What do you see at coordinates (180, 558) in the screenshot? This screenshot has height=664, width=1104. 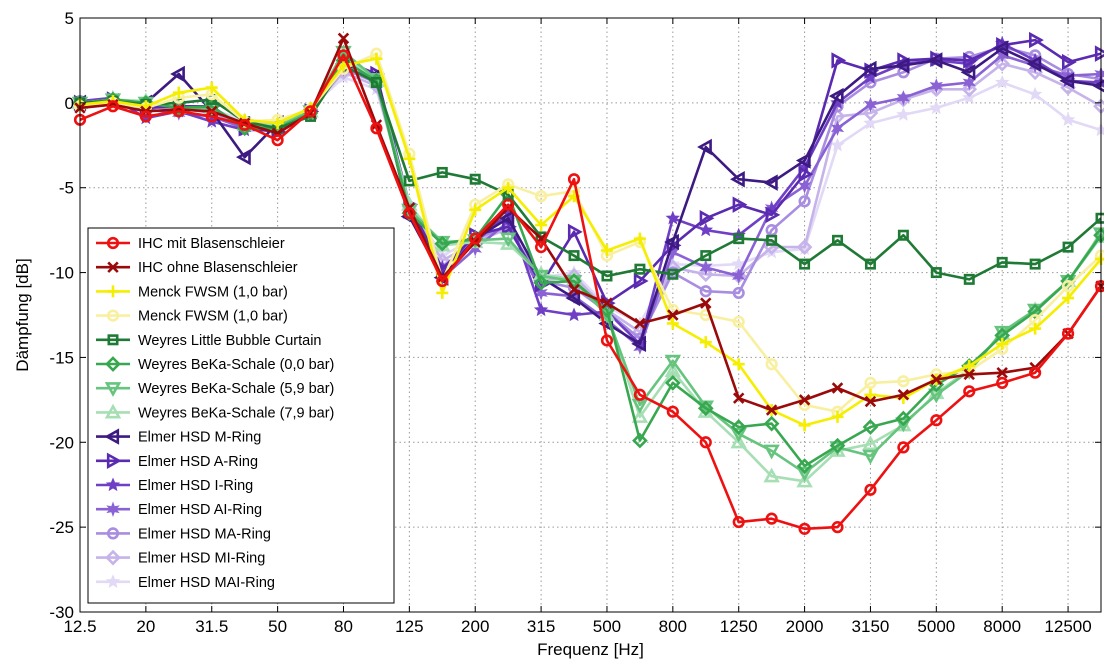 I see `legend-item: Elmer HSD MI-Ring` at bounding box center [180, 558].